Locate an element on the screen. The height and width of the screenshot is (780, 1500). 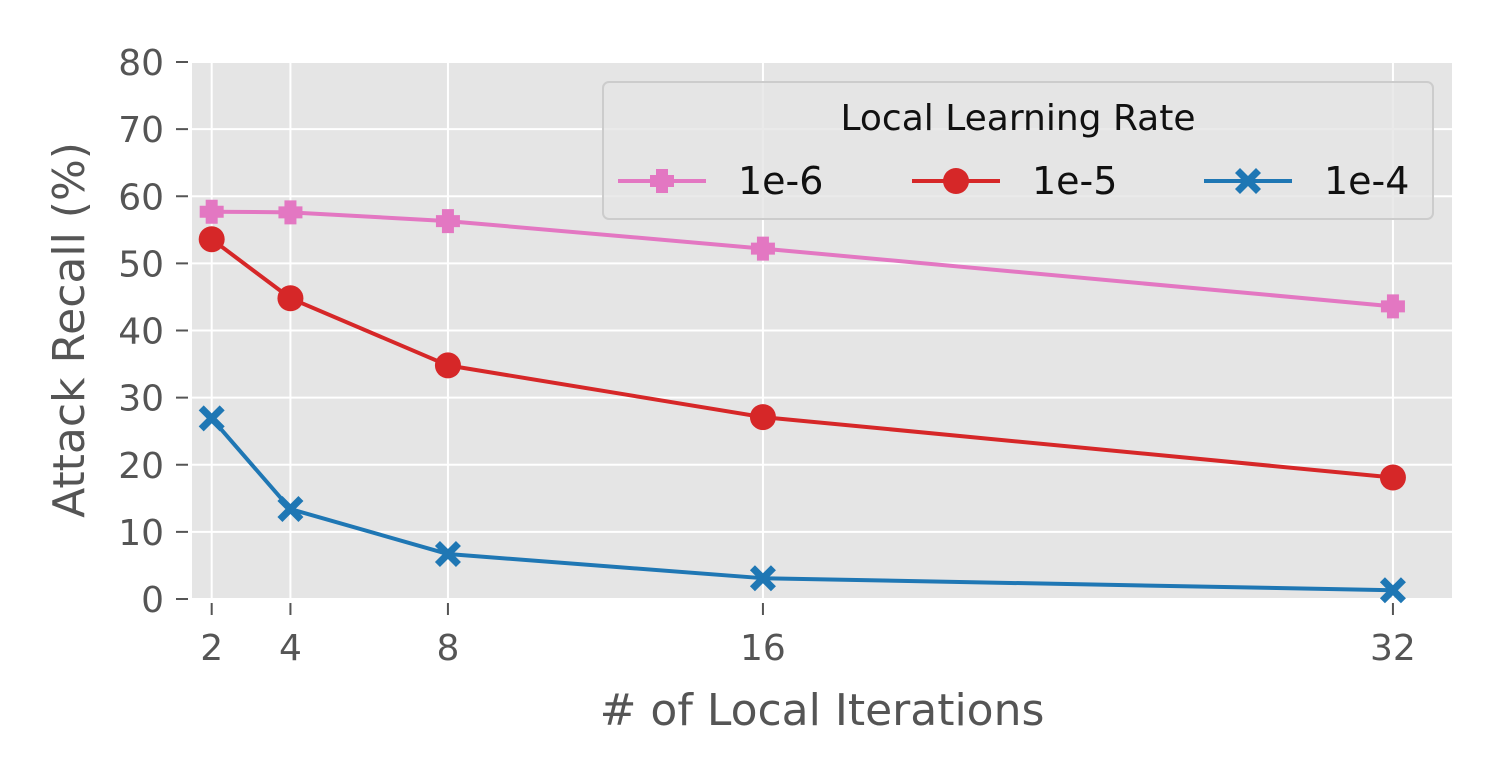
y-tick-label: 60 is located at coordinates (141, 197).